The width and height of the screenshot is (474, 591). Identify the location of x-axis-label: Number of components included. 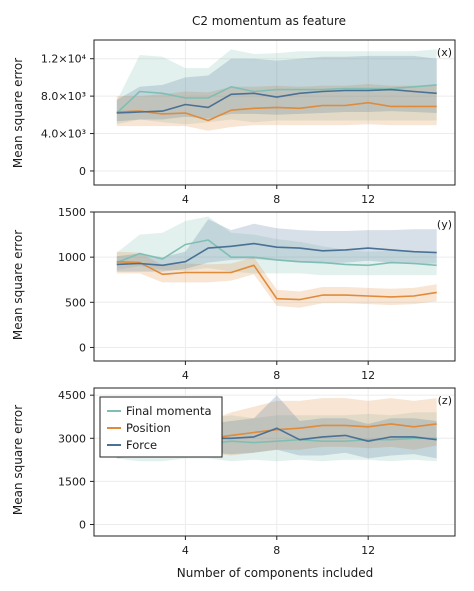
(275, 573).